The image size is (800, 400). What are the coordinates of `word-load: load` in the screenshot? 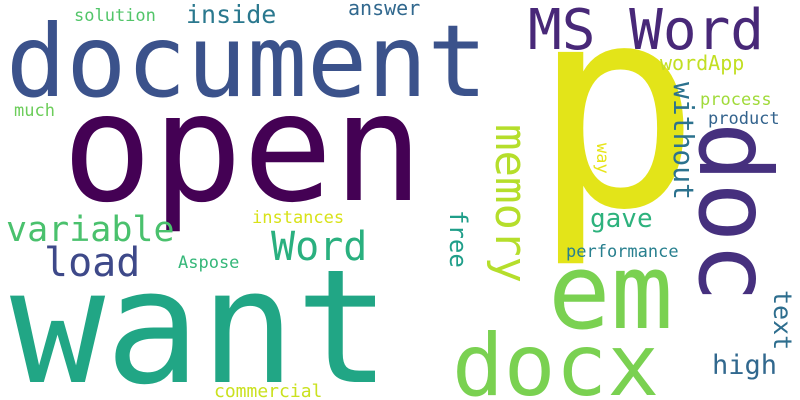 It's located at (92, 263).